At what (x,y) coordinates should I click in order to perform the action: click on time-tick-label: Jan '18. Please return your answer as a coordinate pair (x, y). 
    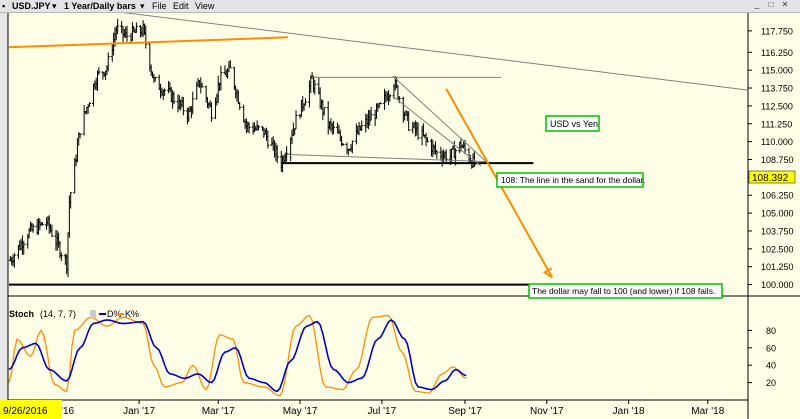
    Looking at the image, I should click on (629, 411).